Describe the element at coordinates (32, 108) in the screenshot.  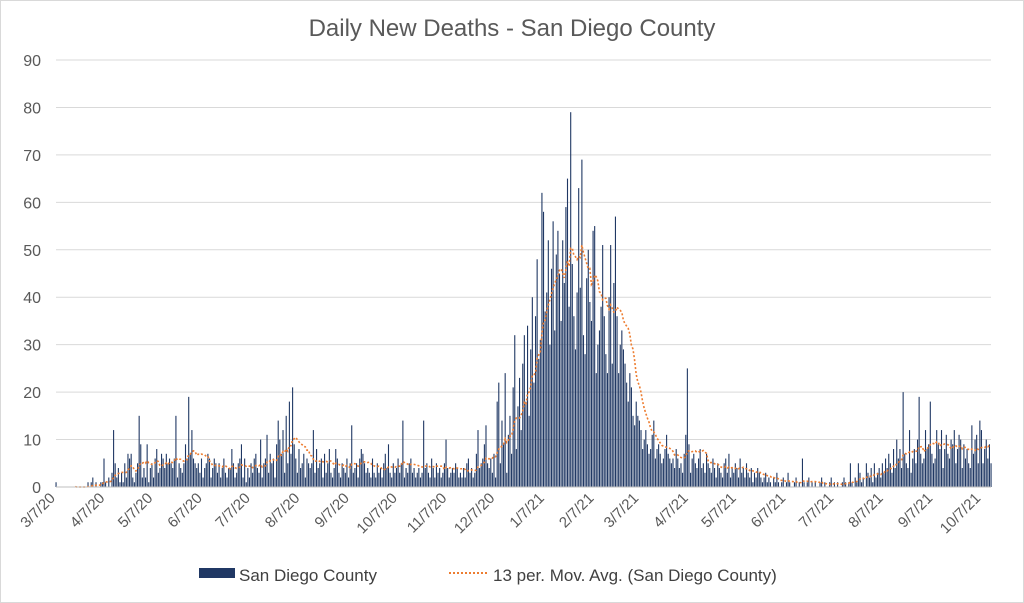
I see `y-tick-label-80: 80` at that location.